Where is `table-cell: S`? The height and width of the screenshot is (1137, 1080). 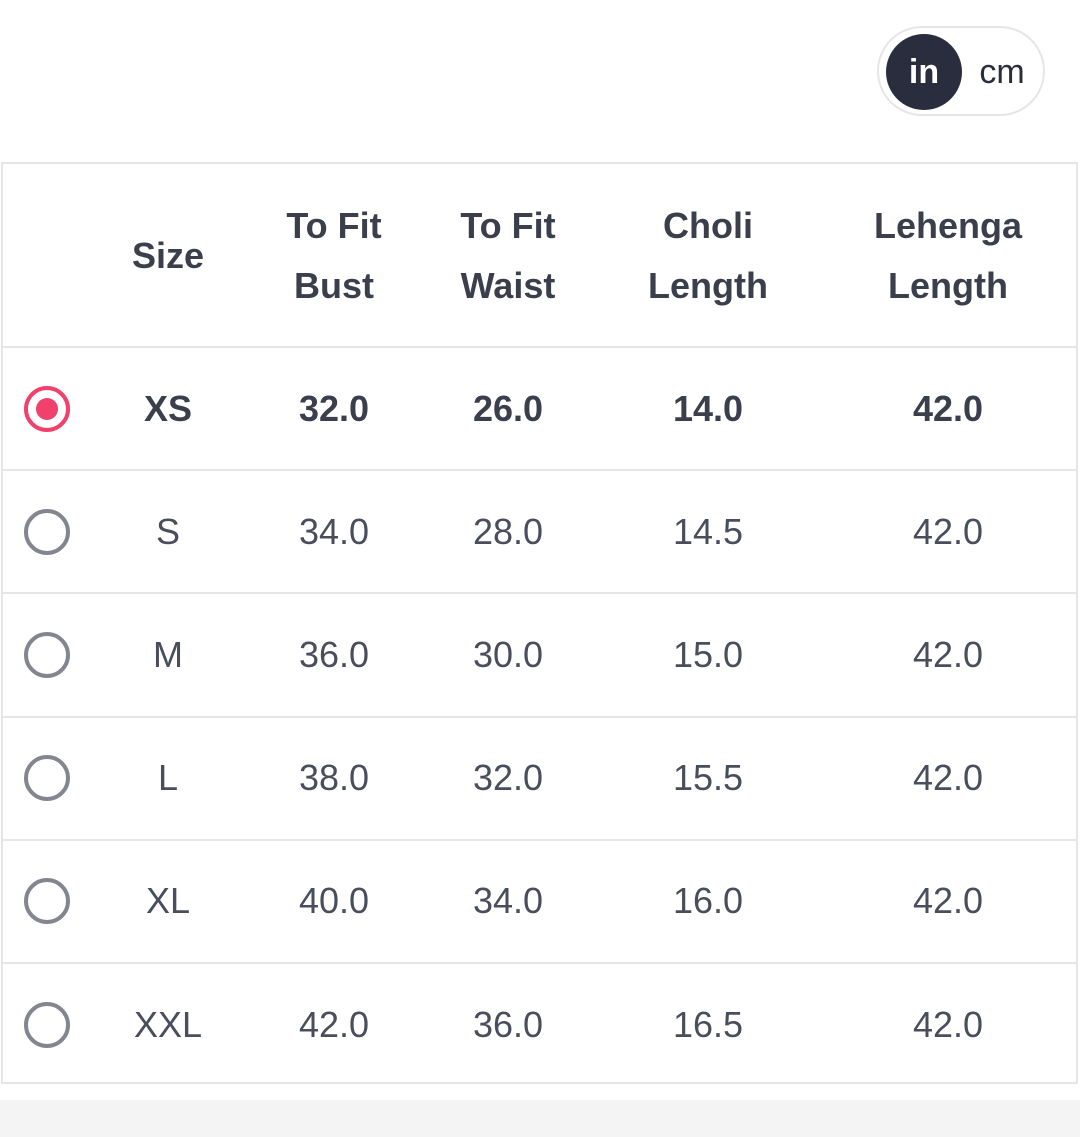
table-cell: S is located at coordinates (167, 531).